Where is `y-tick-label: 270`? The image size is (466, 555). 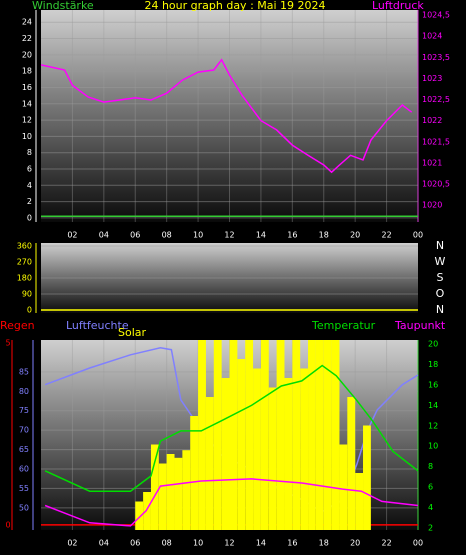
y-tick-label: 270 is located at coordinates (24, 262).